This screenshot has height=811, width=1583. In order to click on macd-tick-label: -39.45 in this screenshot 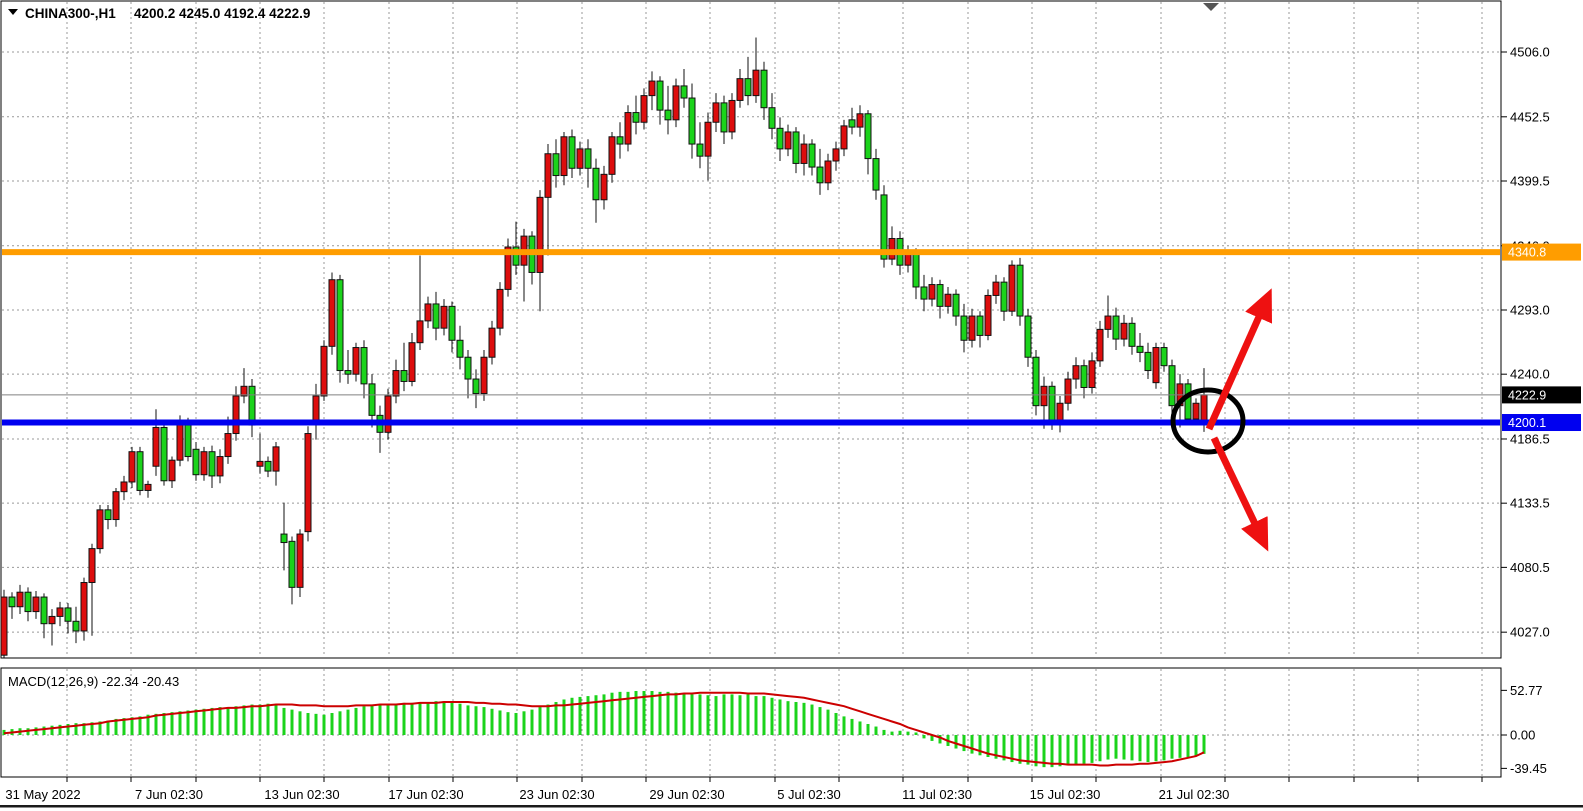, I will do `click(1528, 768)`.